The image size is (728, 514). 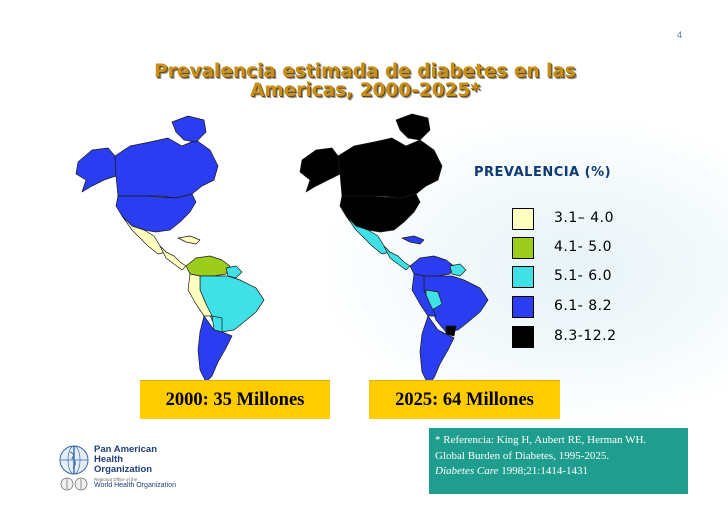 I want to click on map-2025-greenland, so click(x=413, y=127).